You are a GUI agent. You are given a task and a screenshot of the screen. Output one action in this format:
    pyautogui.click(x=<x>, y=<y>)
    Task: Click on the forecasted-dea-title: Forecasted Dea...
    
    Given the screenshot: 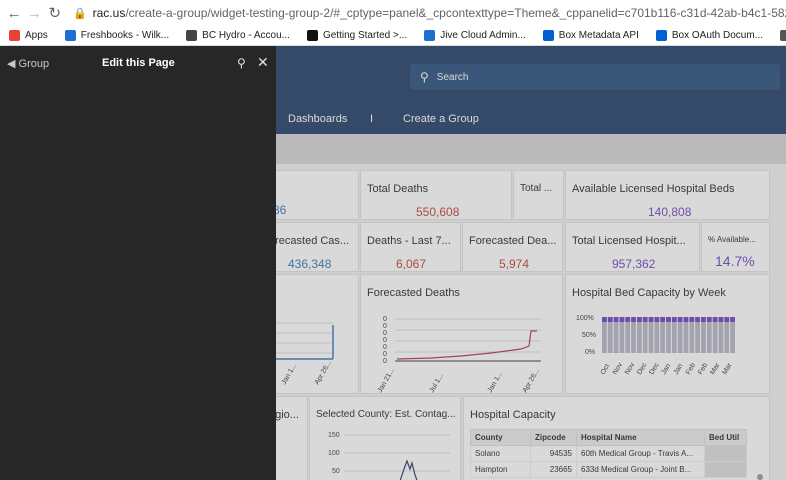 What is the action you would take?
    pyautogui.click(x=513, y=241)
    